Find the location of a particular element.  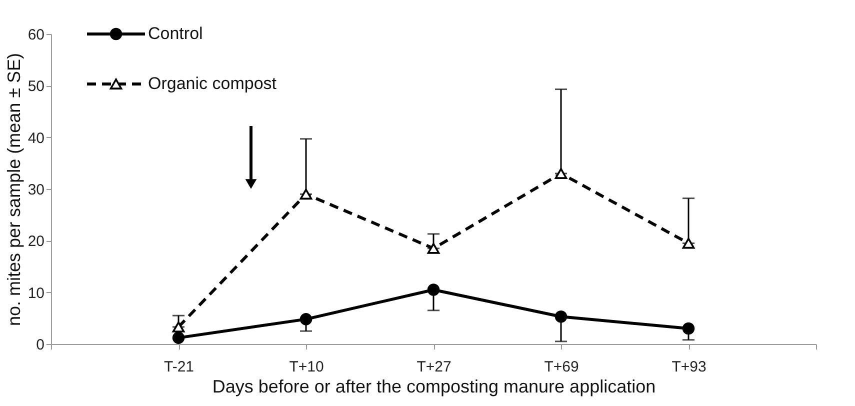

y-tick-label: 60 is located at coordinates (36, 35).